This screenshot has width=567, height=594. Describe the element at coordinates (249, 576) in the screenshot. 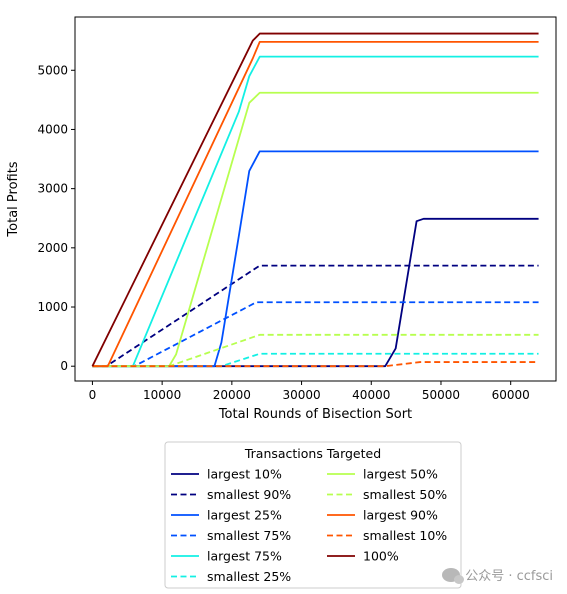

I see `legend-label: smallest 25%` at that location.